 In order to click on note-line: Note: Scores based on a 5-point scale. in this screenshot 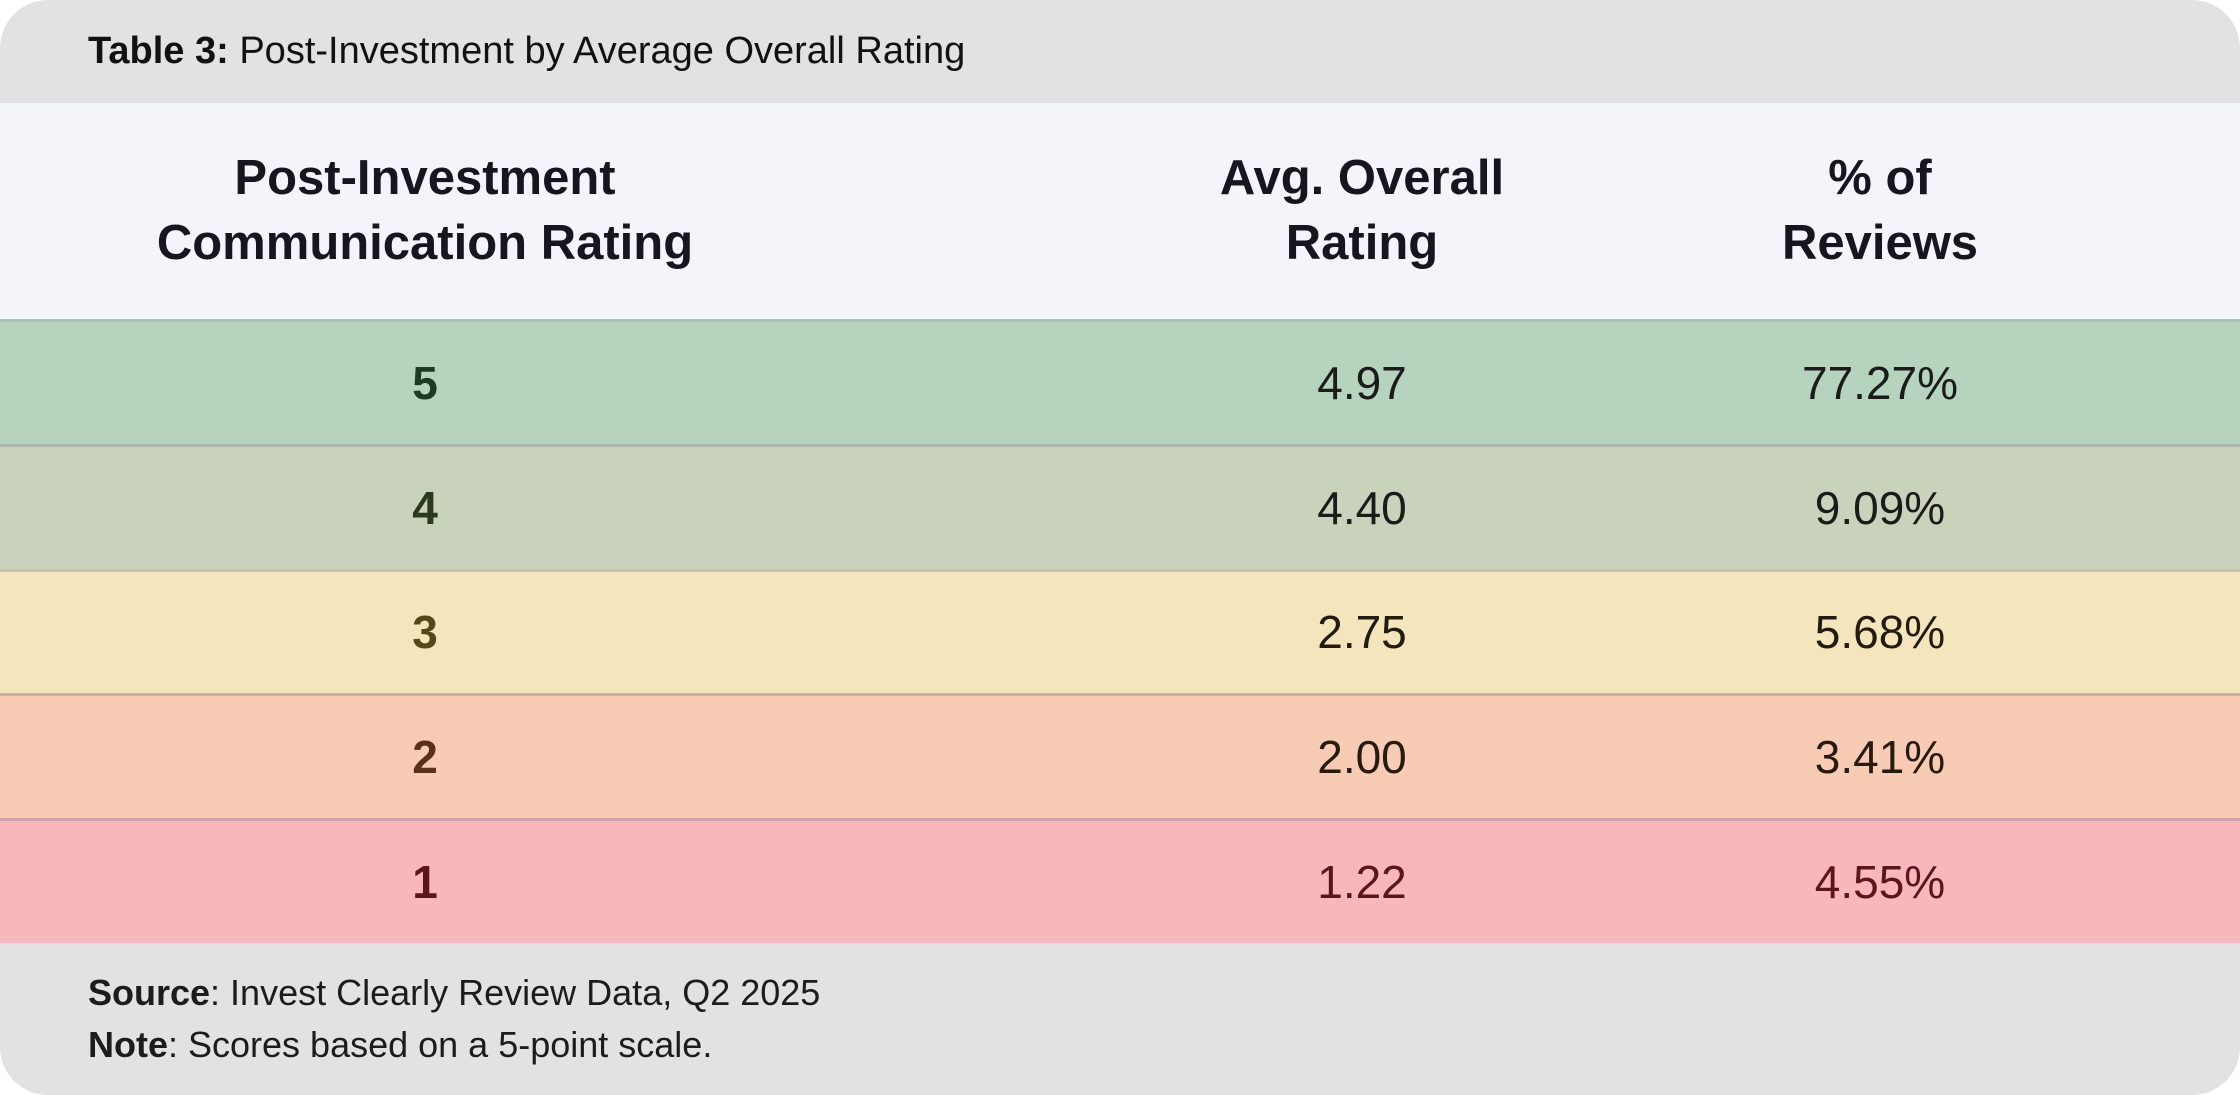, I will do `click(1120, 1045)`.